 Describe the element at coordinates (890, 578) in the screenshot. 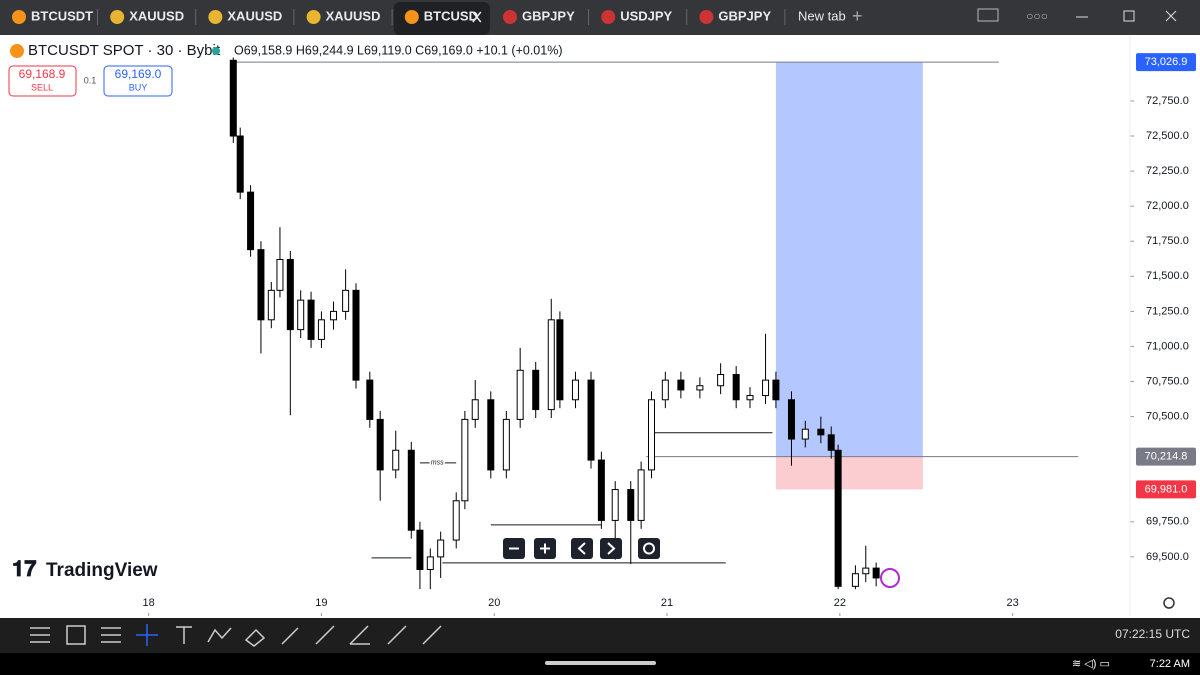

I see `alert-icon` at that location.